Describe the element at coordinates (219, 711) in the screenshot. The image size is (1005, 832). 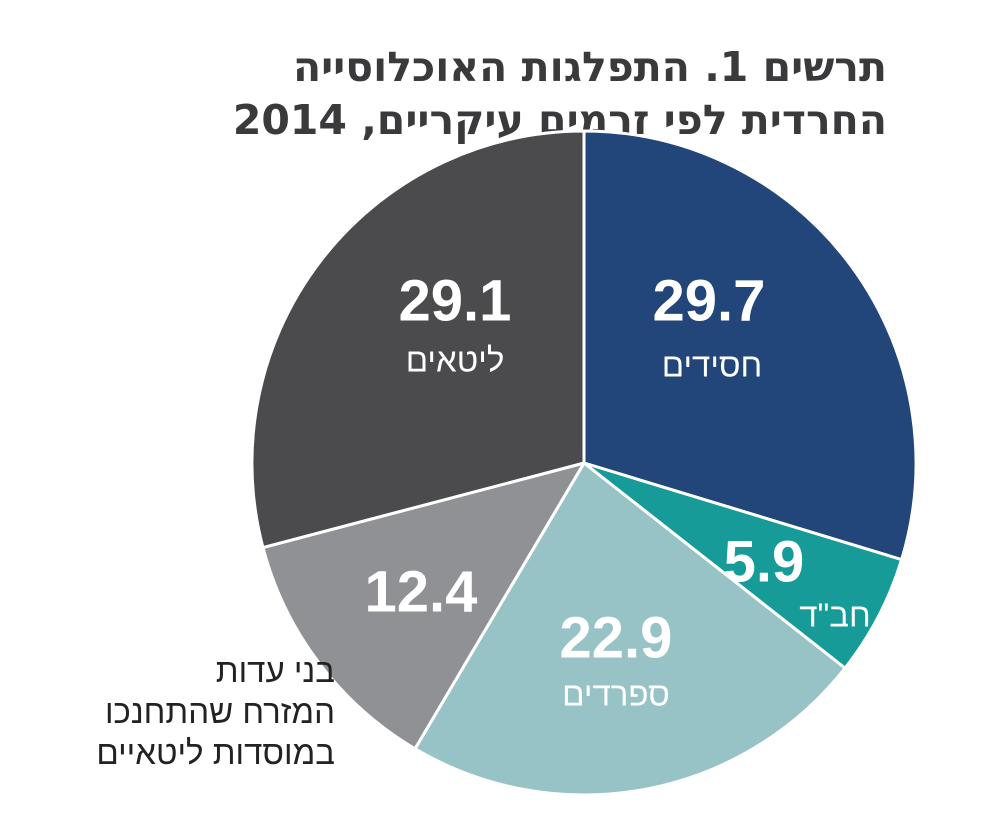
I see `slice-category-label-line: המזרח שהתחנכו` at that location.